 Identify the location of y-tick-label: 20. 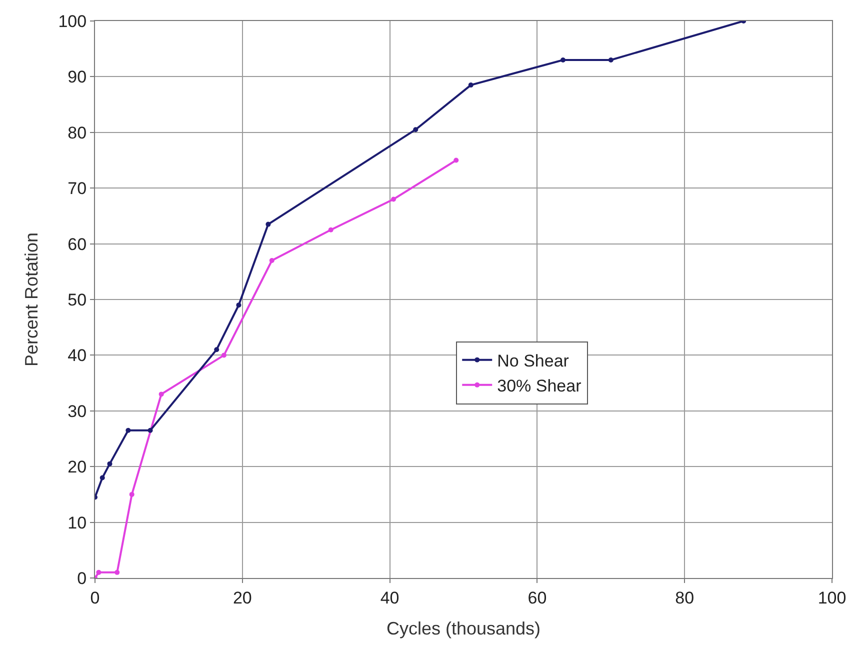
(77, 467).